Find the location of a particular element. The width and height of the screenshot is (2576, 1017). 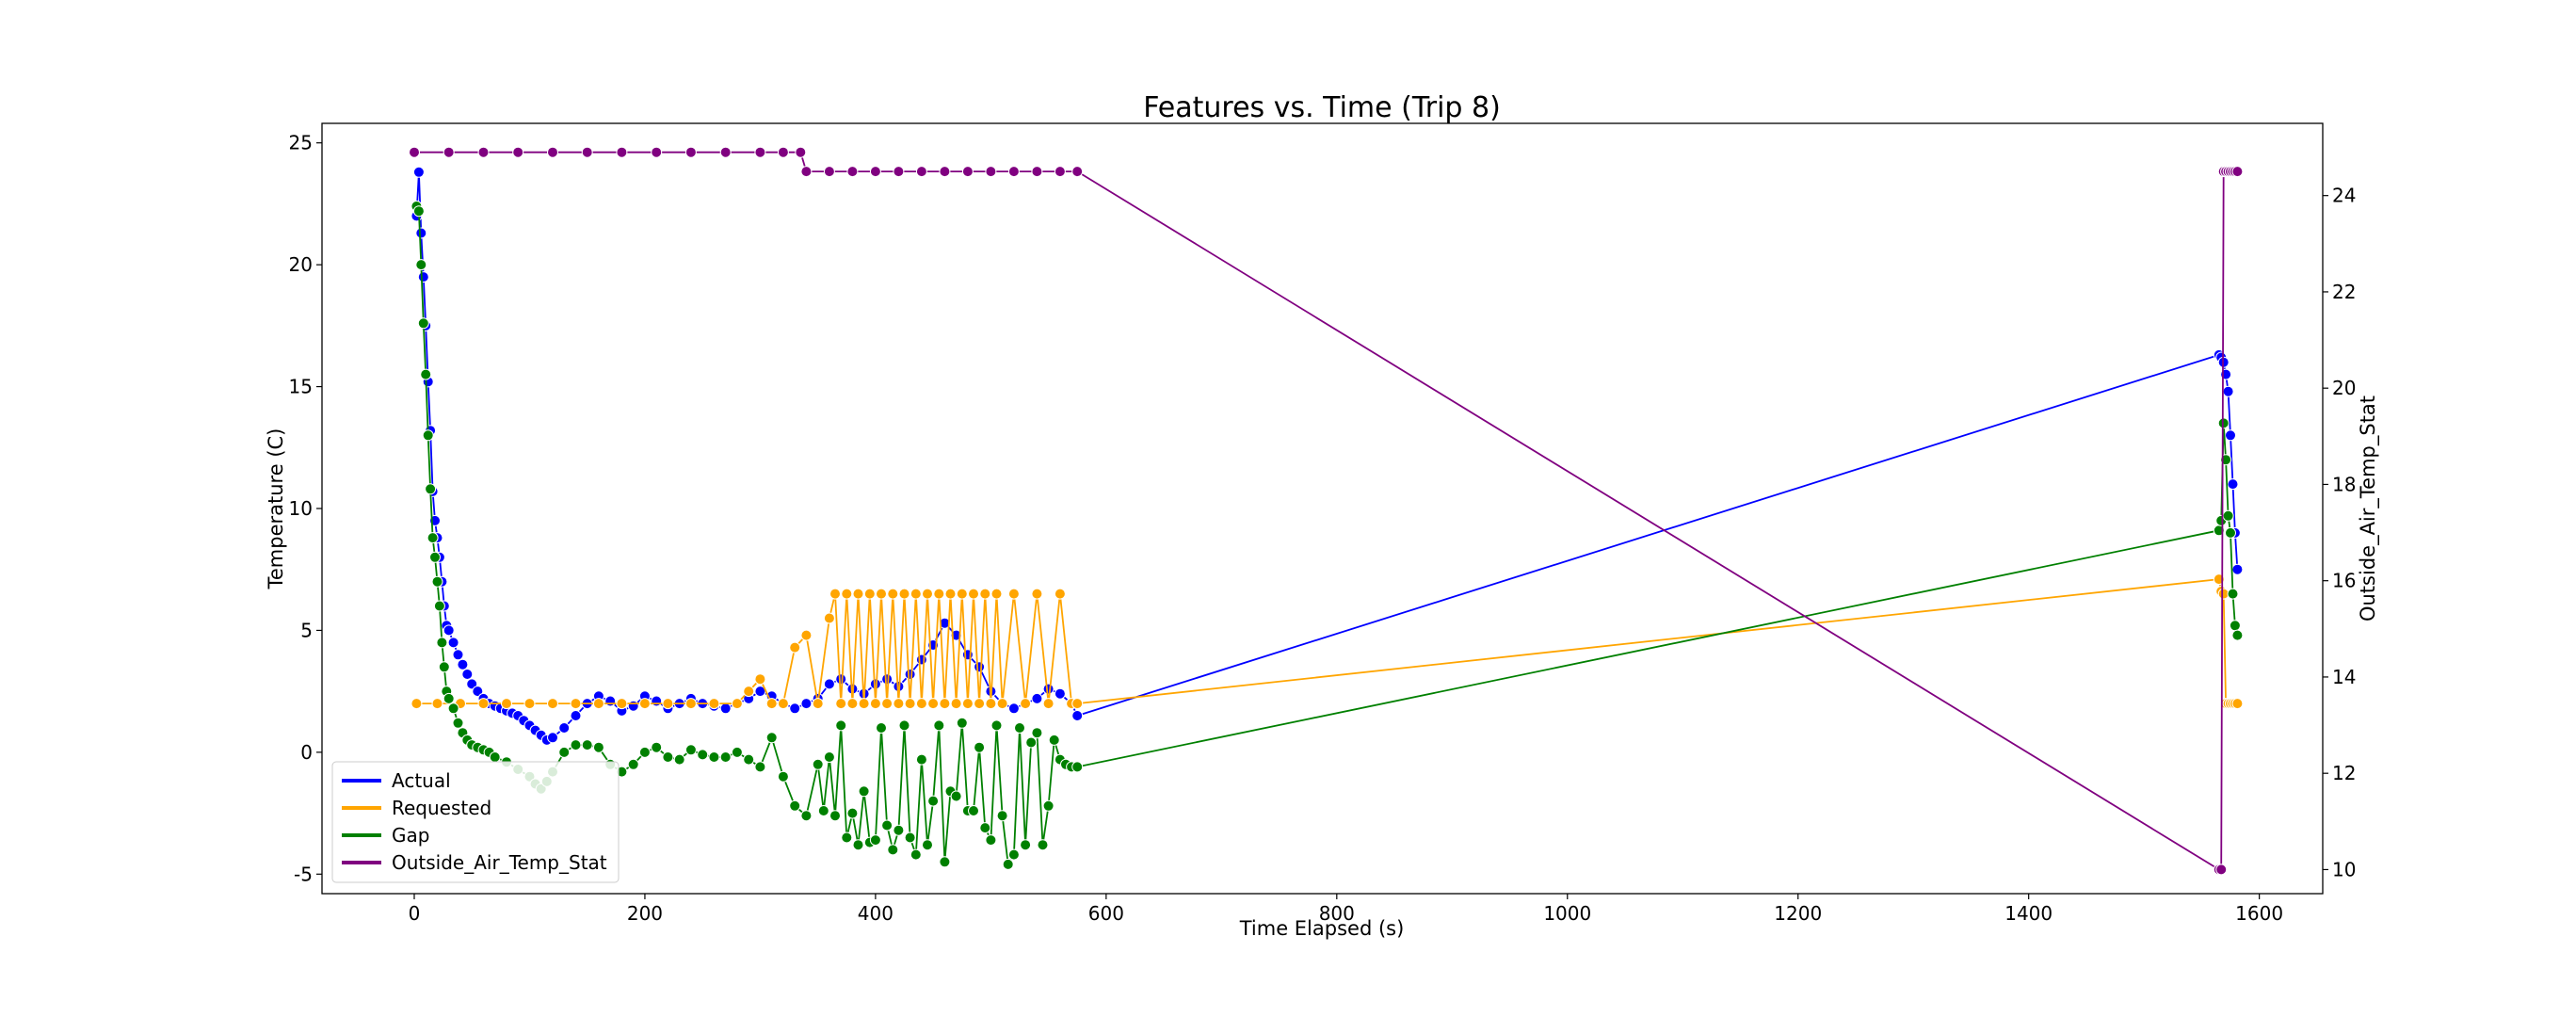

y2-tick-label: 14 is located at coordinates (2344, 677).